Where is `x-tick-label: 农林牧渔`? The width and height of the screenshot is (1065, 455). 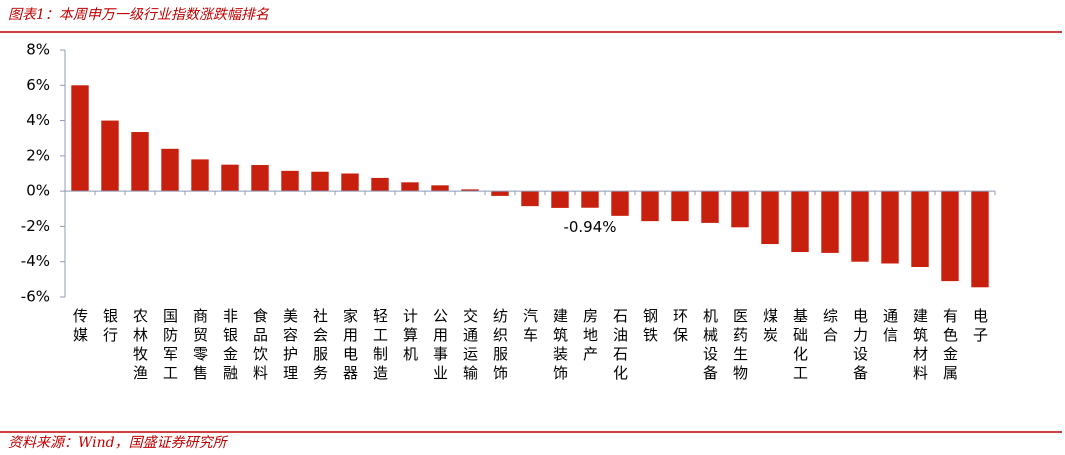 x-tick-label: 农林牧渔 is located at coordinates (140, 346).